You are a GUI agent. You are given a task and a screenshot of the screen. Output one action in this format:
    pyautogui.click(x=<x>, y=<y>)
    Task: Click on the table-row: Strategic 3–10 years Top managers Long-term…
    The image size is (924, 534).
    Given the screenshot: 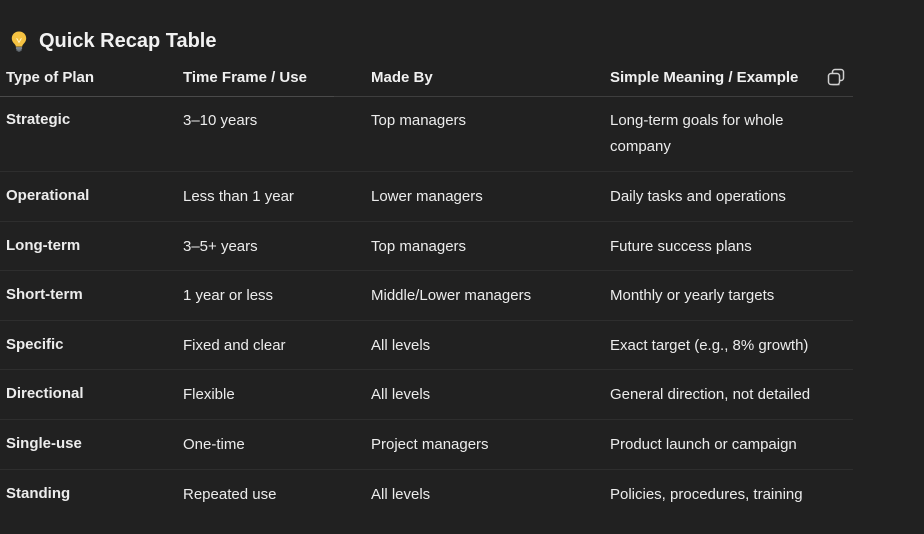 What is the action you would take?
    pyautogui.click(x=430, y=134)
    